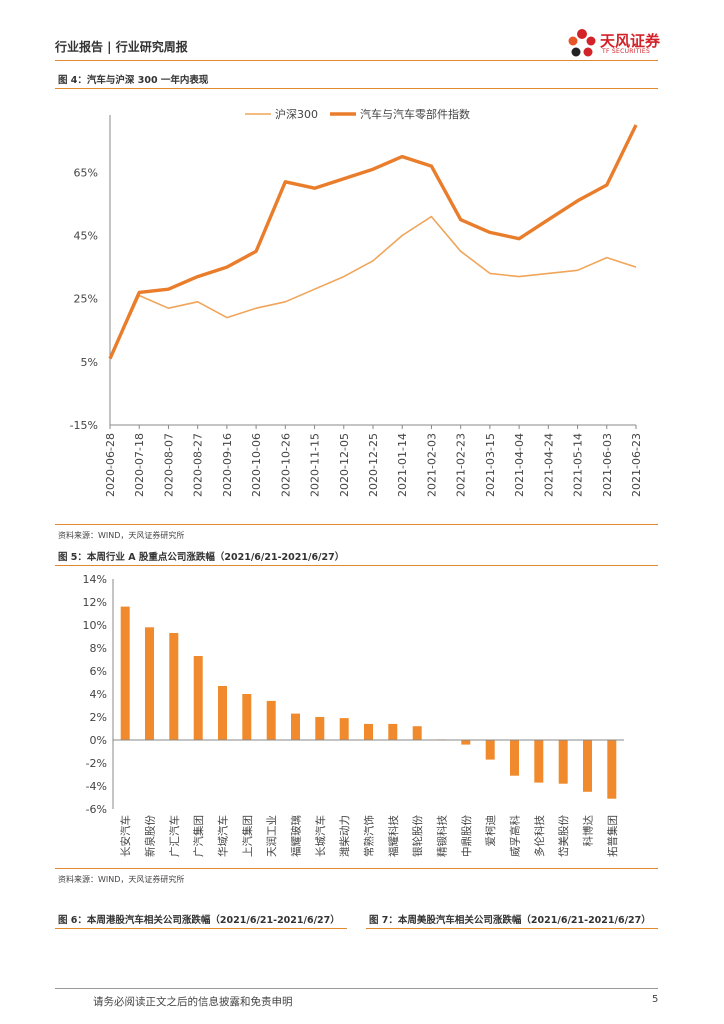  What do you see at coordinates (582, 43) in the screenshot?
I see `logo-flower-icon` at bounding box center [582, 43].